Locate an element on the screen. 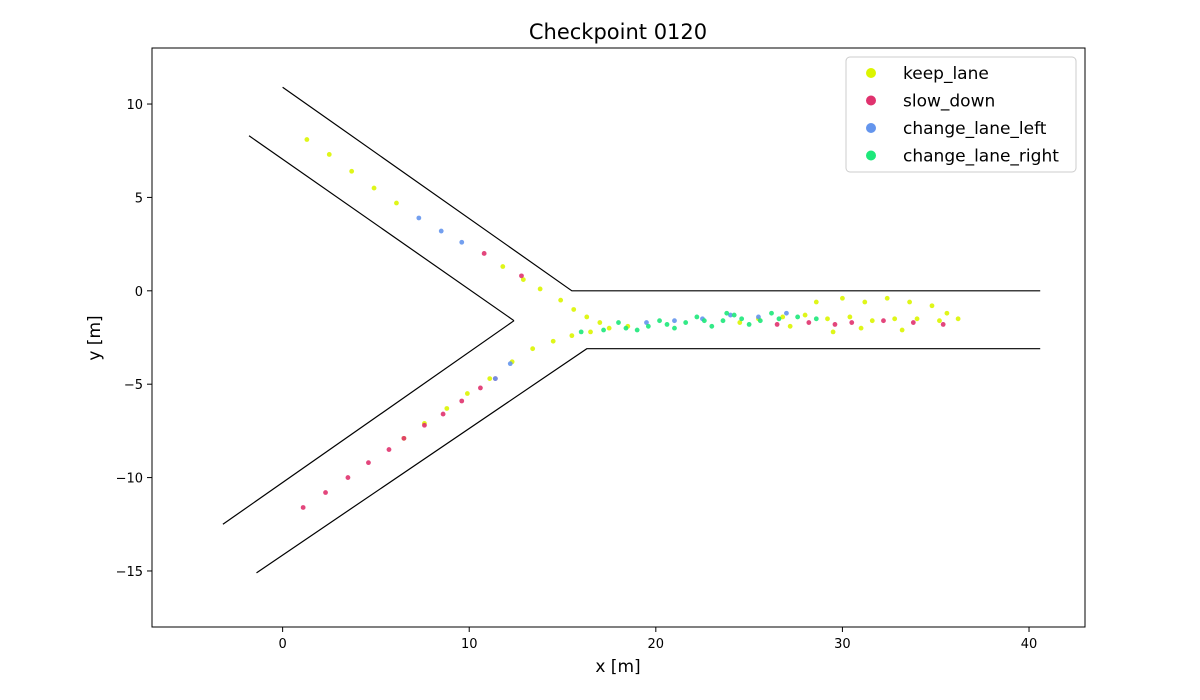  legend-marker-change_lane_left is located at coordinates (871, 128).